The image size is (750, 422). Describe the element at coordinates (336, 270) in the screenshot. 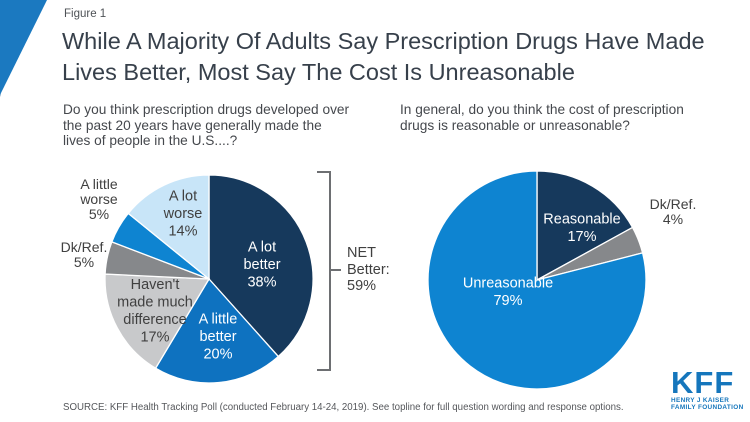

I see `net-better-bracket-tick` at that location.